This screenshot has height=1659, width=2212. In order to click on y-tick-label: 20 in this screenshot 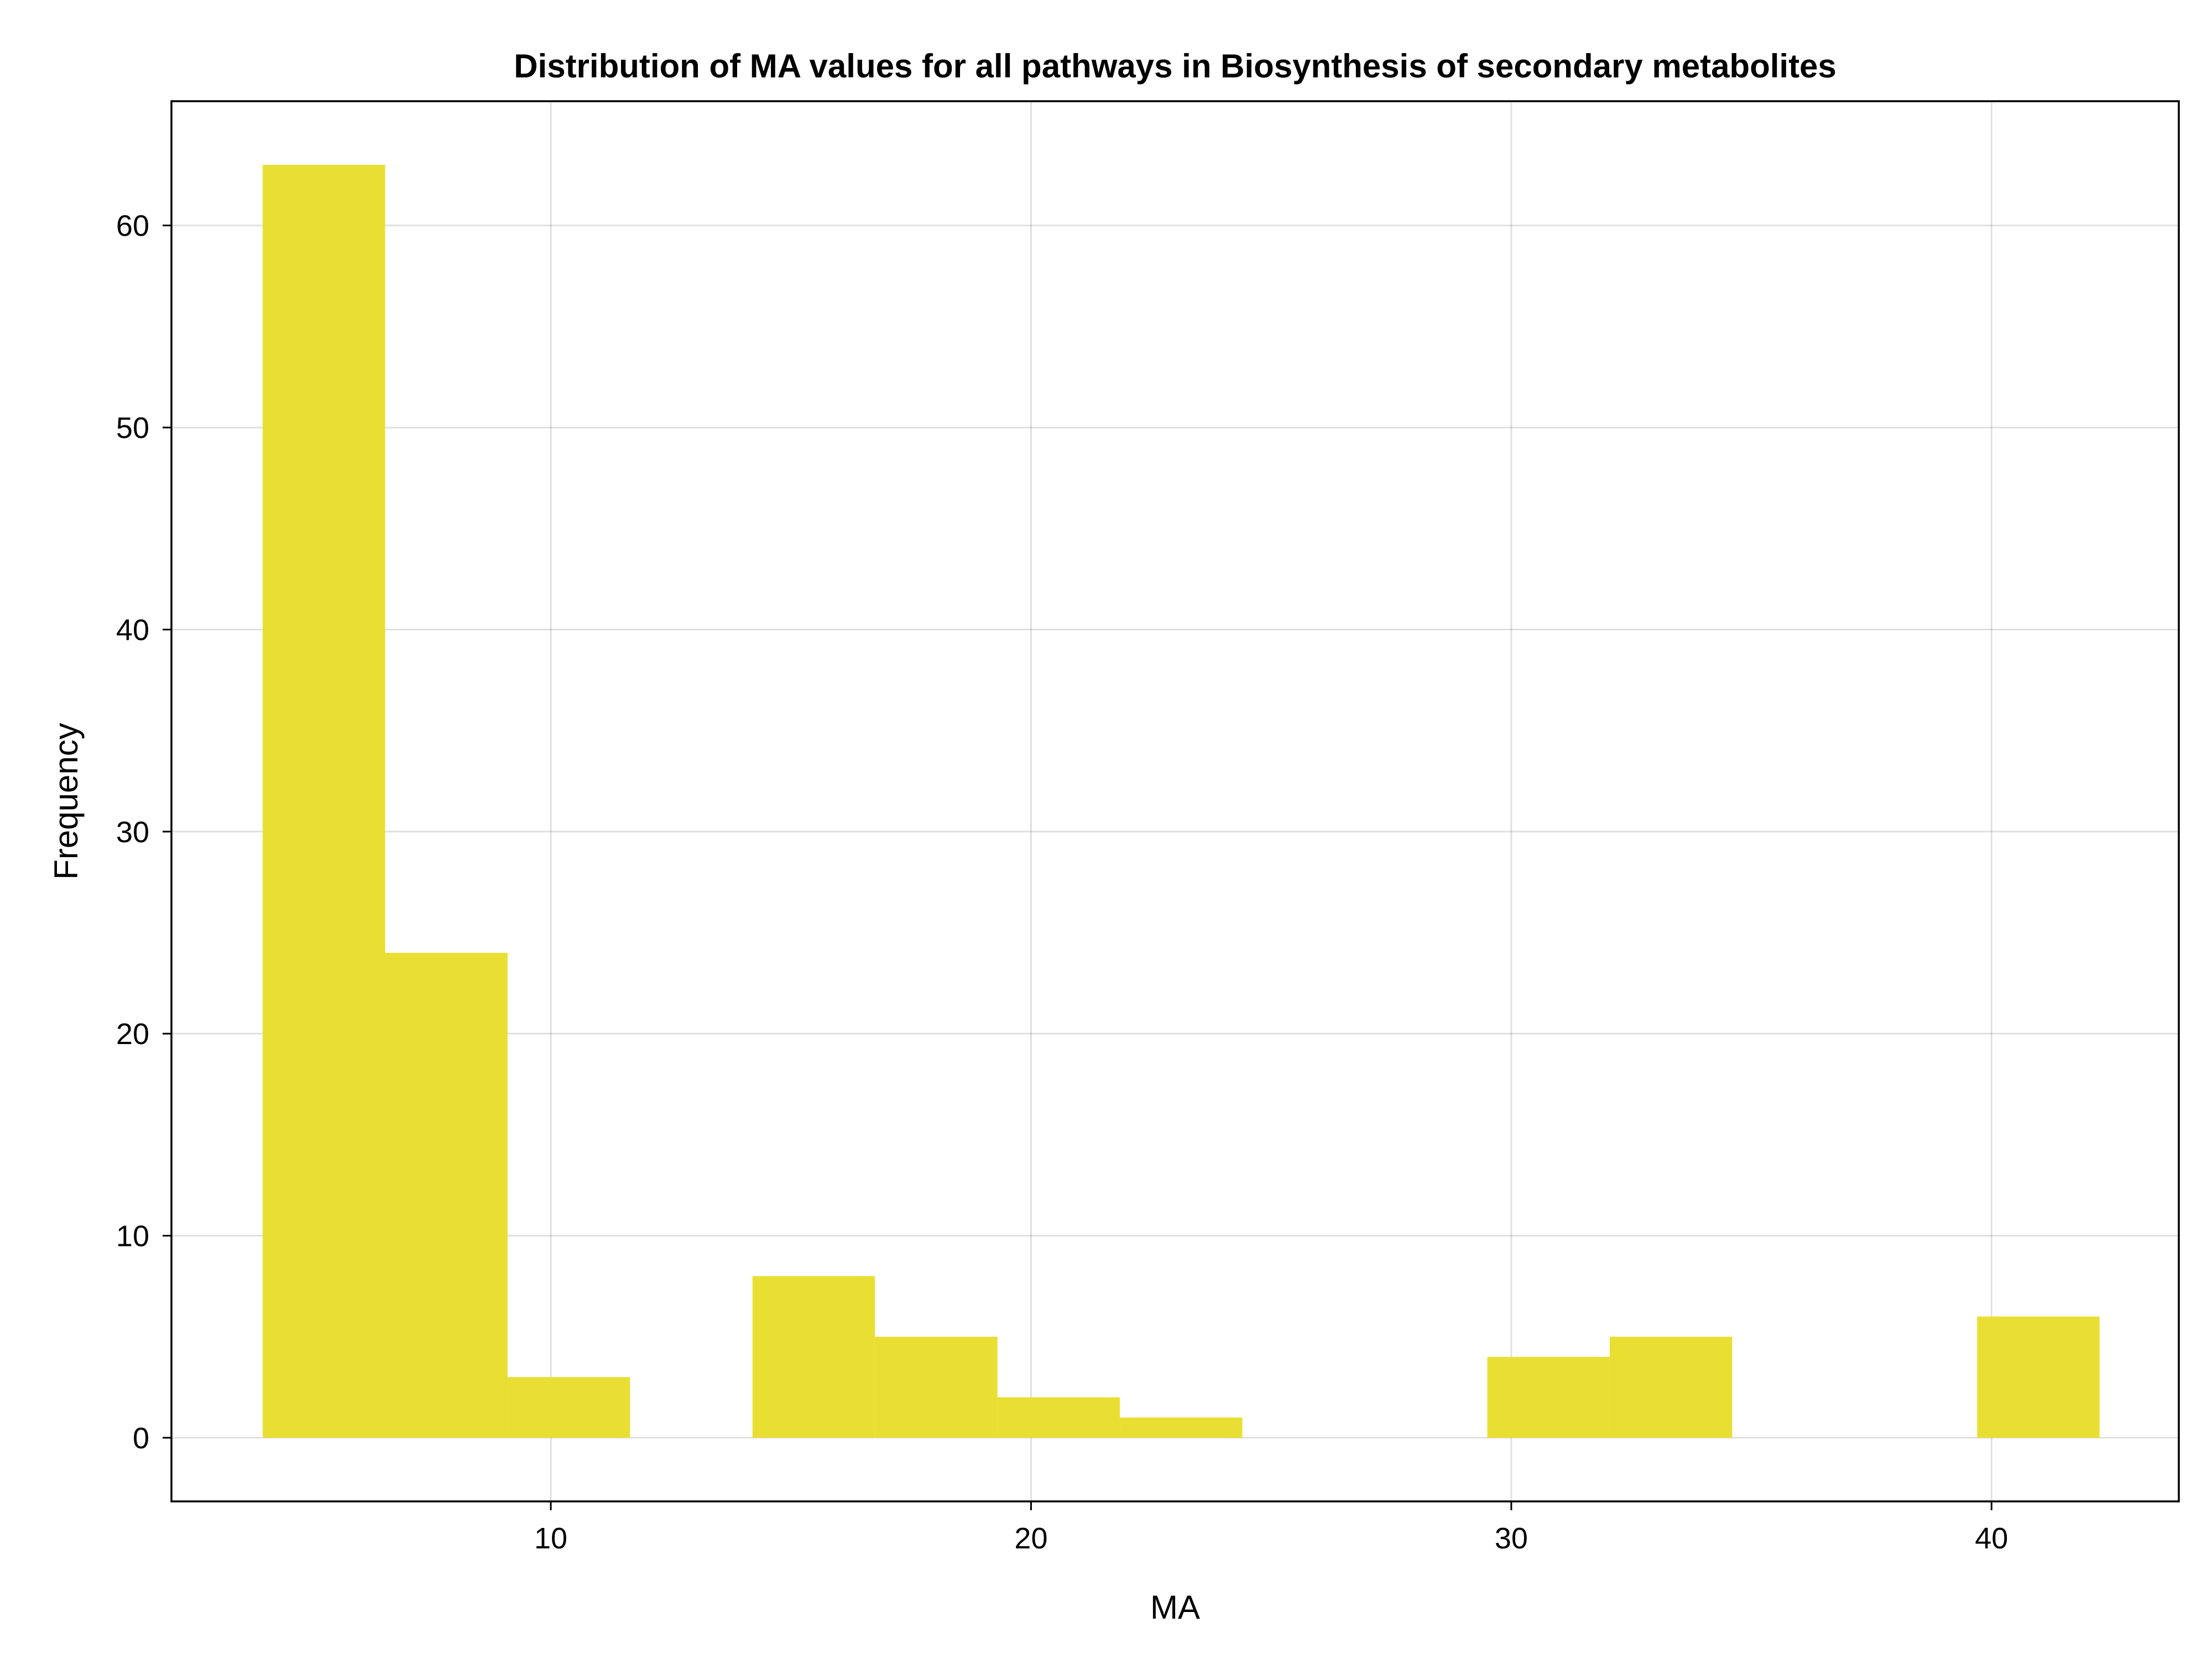, I will do `click(133, 1035)`.